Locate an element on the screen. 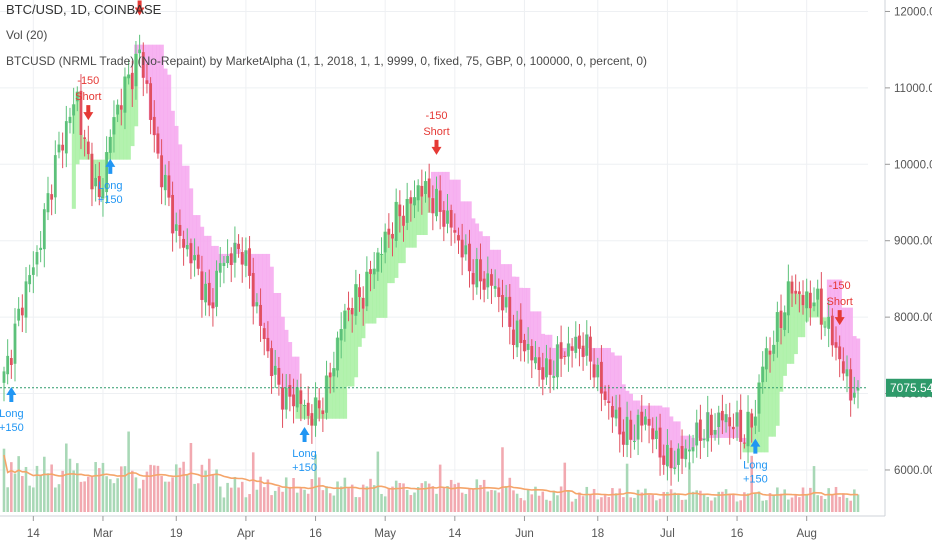 The image size is (932, 550). short-signal-label: Short is located at coordinates (840, 302).